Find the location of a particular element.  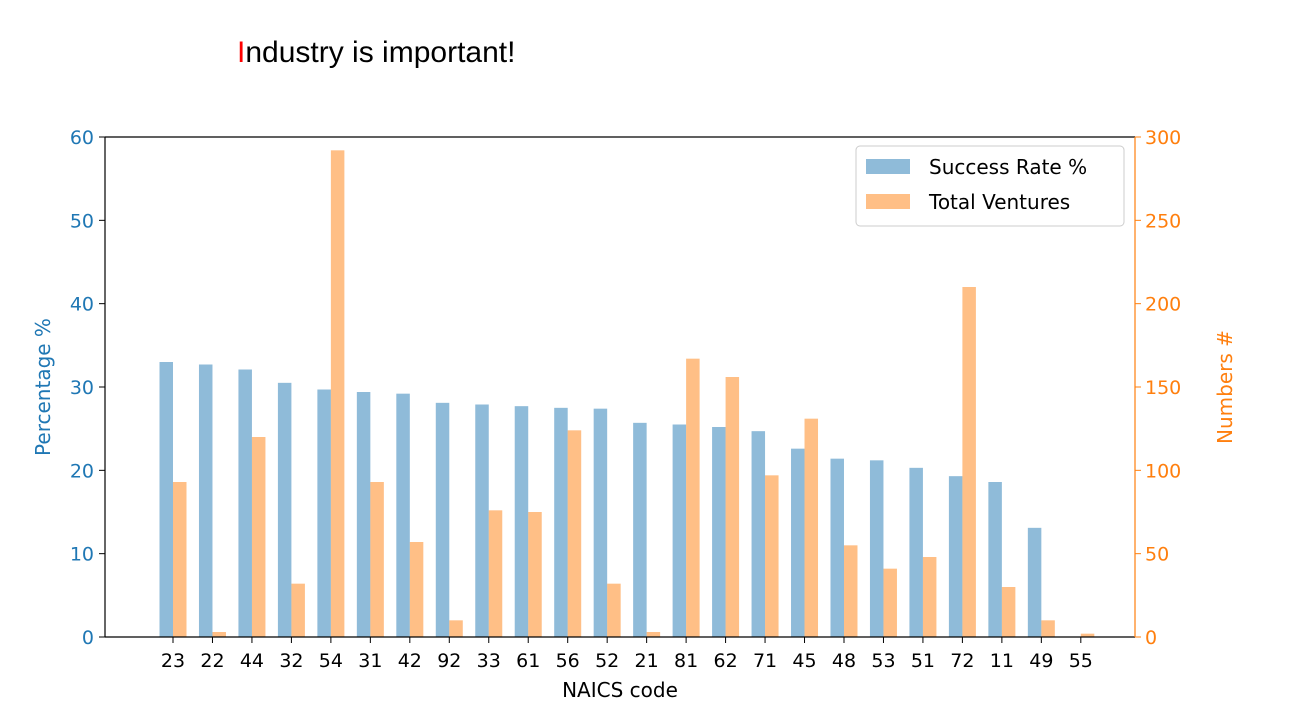

legend-swatch-success-rate is located at coordinates (888, 166).